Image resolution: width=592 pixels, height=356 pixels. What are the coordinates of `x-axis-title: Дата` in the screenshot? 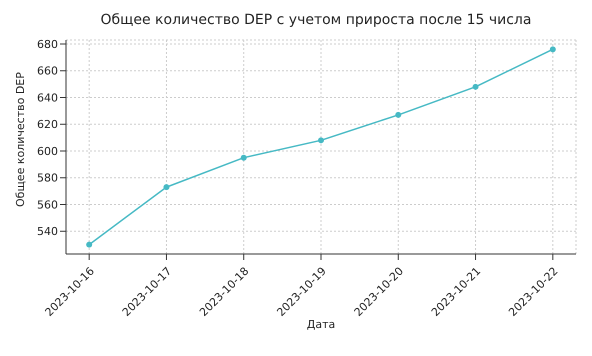 It's located at (321, 324).